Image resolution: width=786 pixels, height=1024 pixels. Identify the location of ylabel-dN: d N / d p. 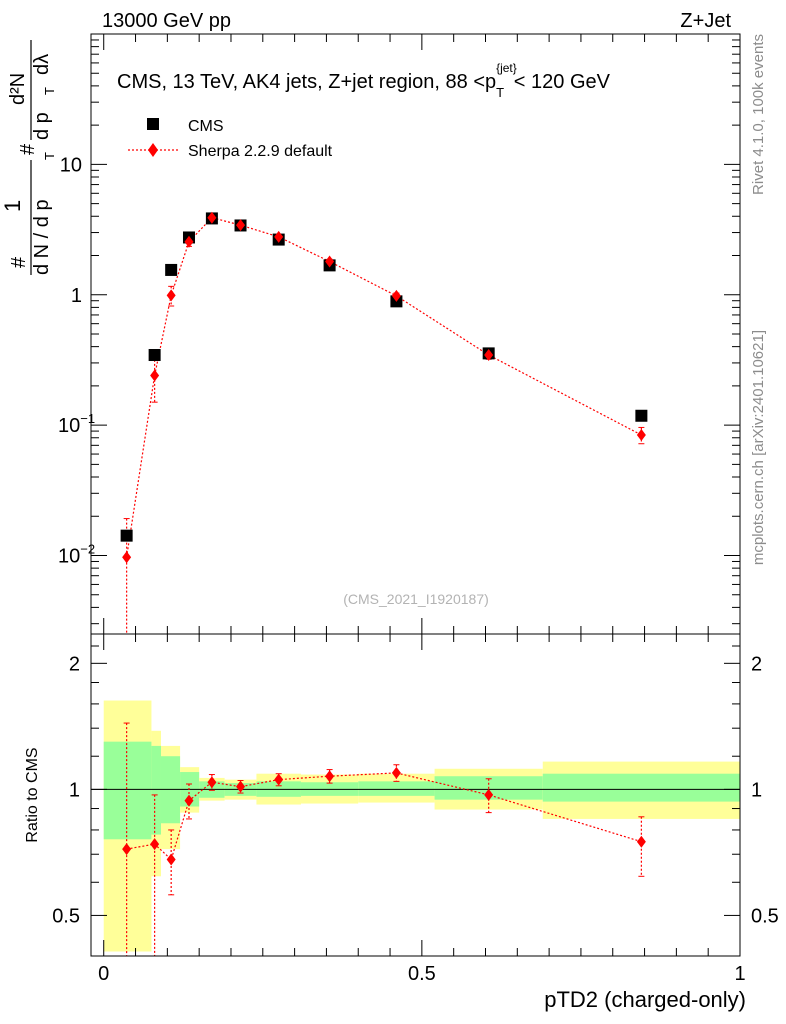
(42, 237).